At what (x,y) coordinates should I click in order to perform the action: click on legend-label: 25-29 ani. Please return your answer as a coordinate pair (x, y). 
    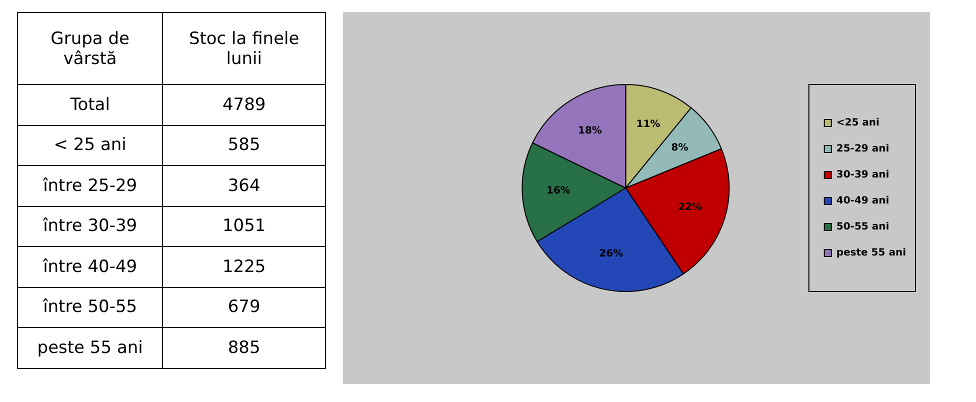
    Looking at the image, I should click on (863, 149).